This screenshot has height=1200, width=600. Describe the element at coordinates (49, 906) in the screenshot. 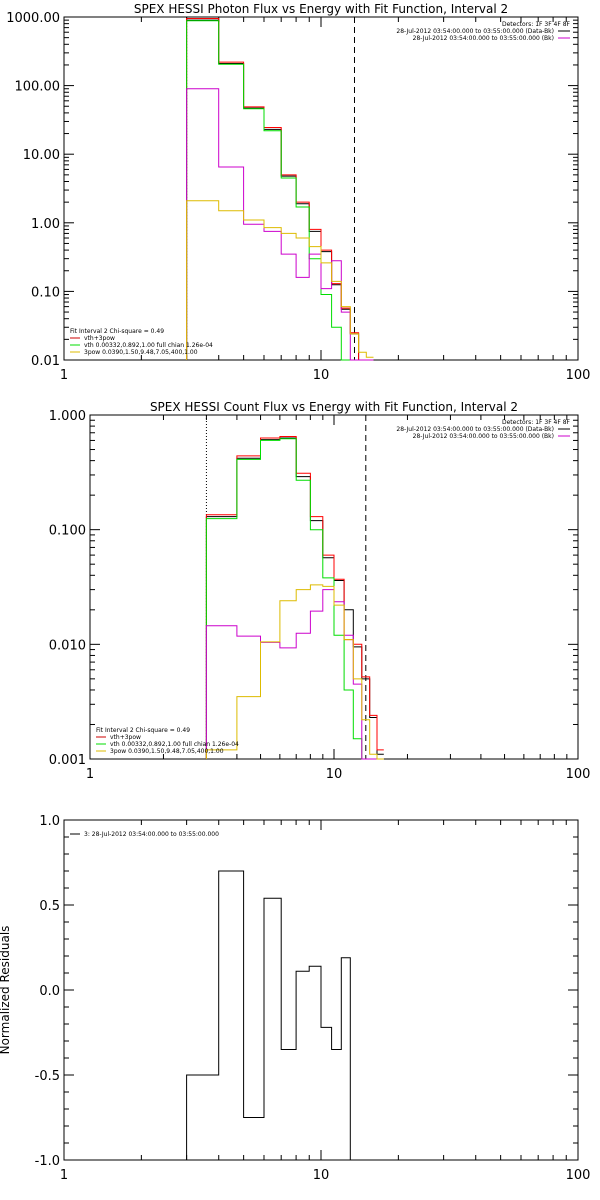

I see `y-tick-label: 0.5` at that location.